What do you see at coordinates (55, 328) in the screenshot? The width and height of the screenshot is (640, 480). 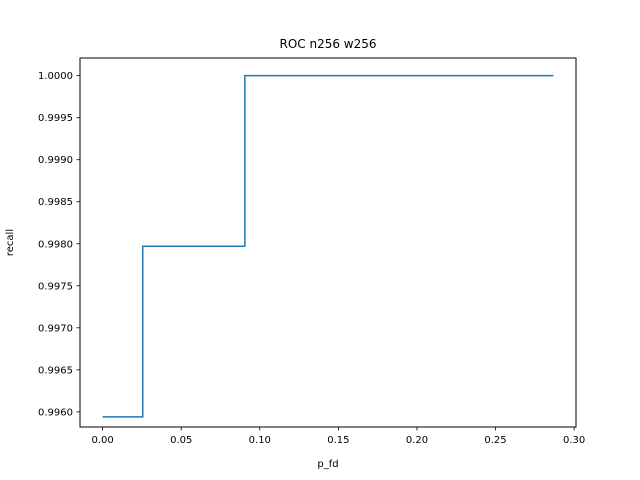 I see `y-tick-label: 0.9970` at bounding box center [55, 328].